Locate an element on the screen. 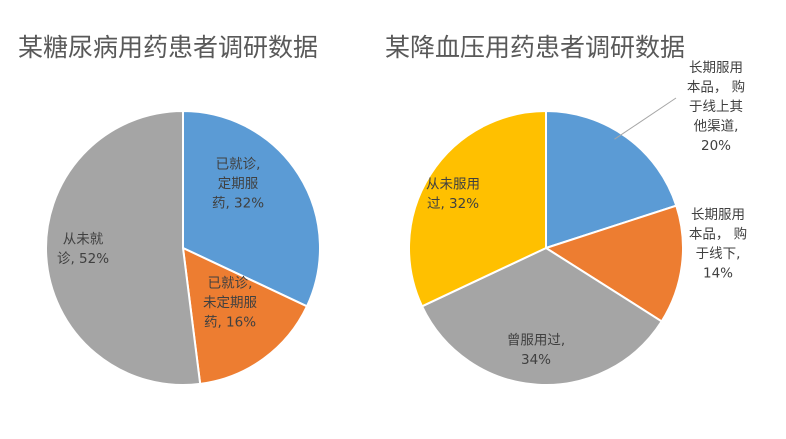 This screenshot has width=786, height=439. hypertension-slice-label-3: 从未服用过, 32% is located at coordinates (453, 194).